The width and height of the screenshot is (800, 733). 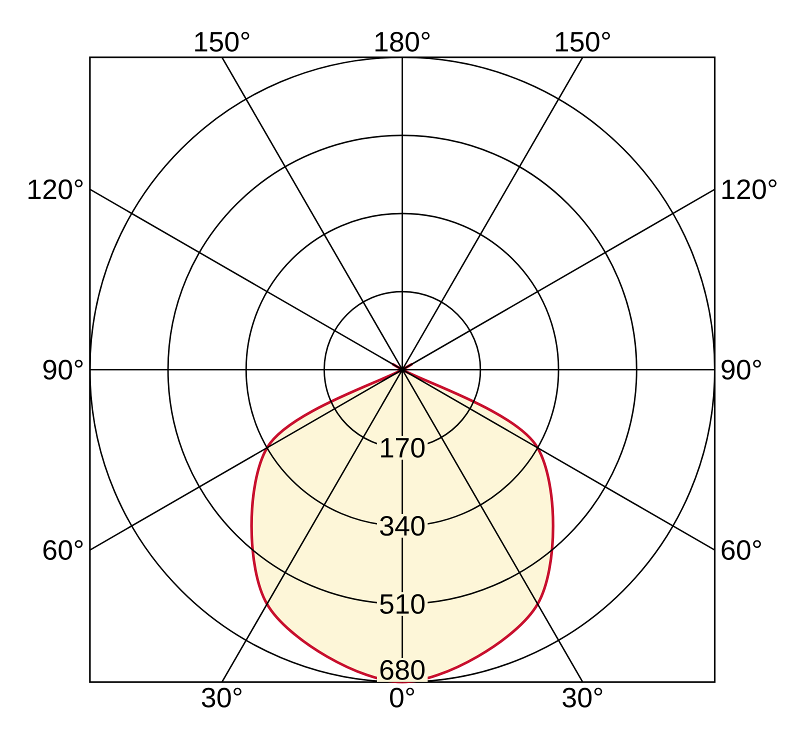 What do you see at coordinates (402, 670) in the screenshot?
I see `y-tick-label: 680` at bounding box center [402, 670].